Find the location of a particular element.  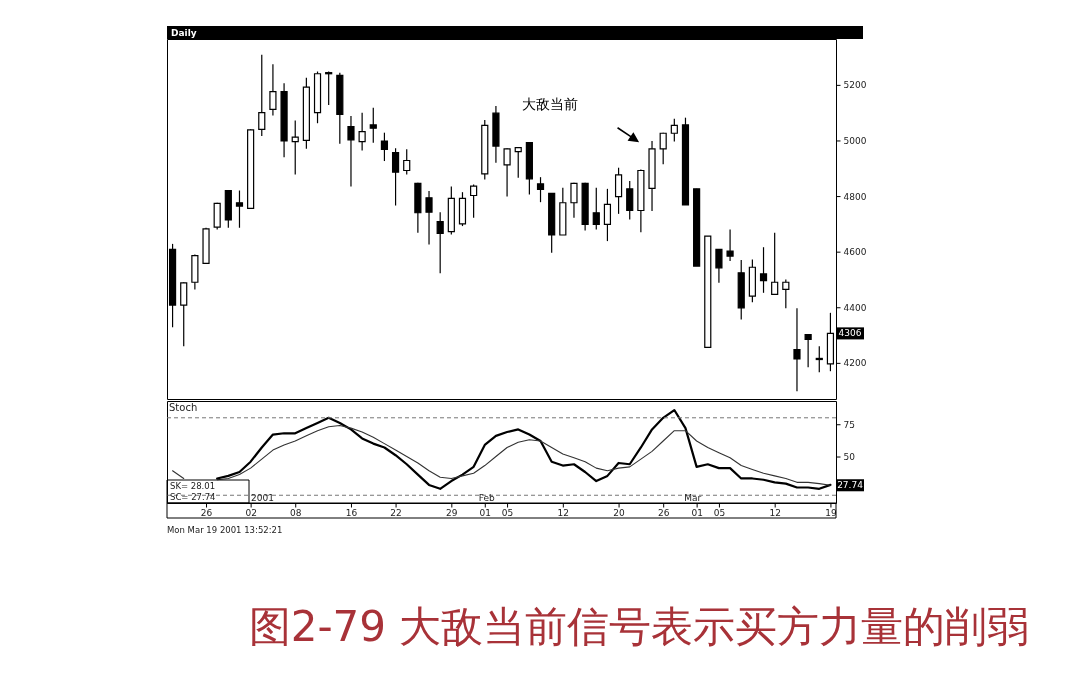

x-tick-label: 16 is located at coordinates (351, 512).